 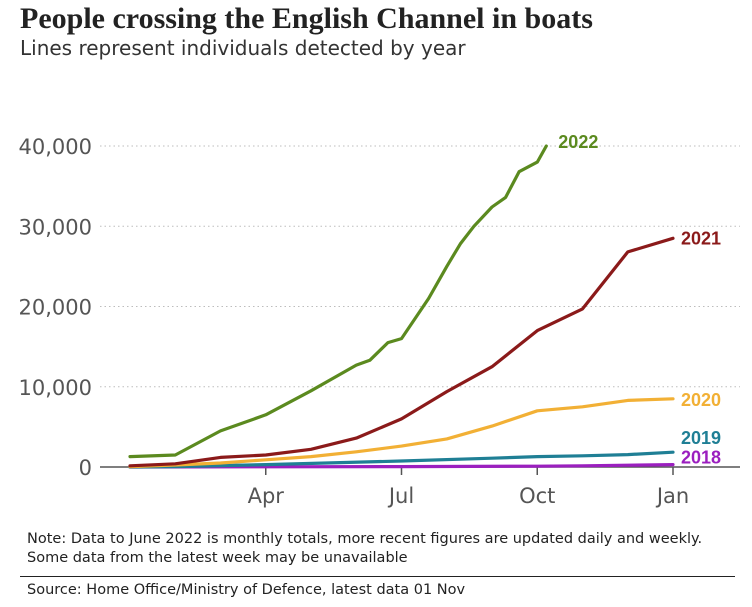 I want to click on series-label-2022: 2022, so click(x=578, y=142).